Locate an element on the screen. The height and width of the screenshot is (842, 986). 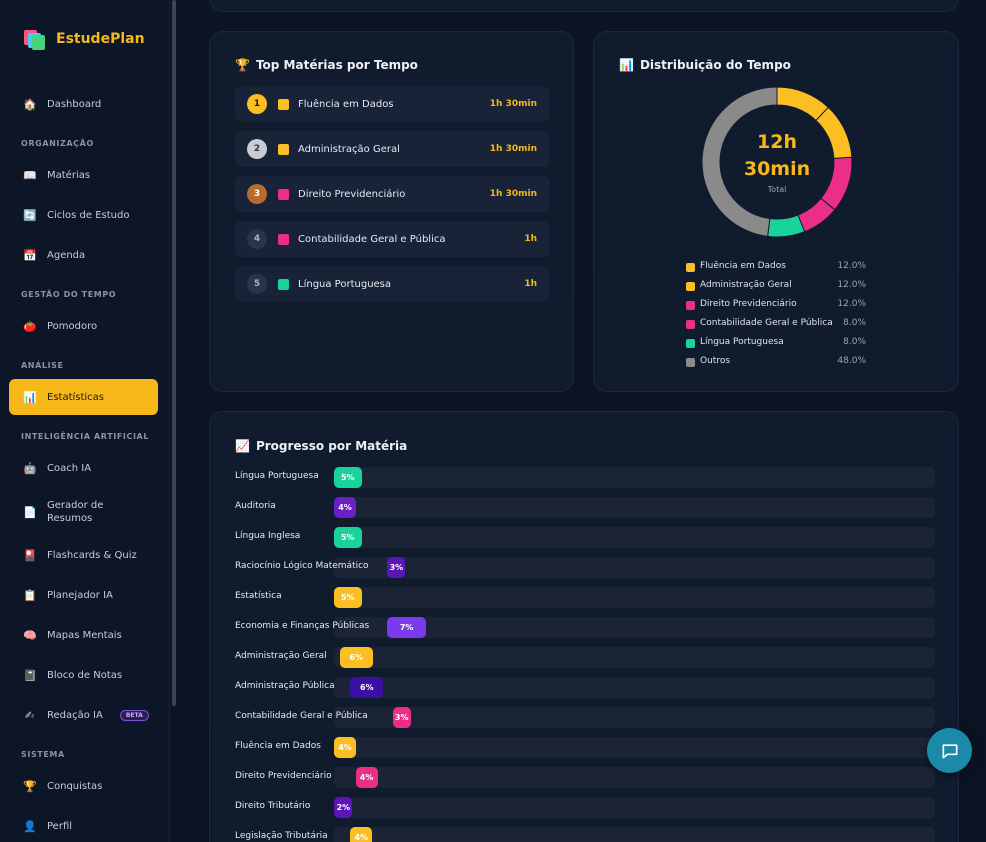
top-subject-row: 1 Fluência em Dados 1h 30min is located at coordinates (392, 104).